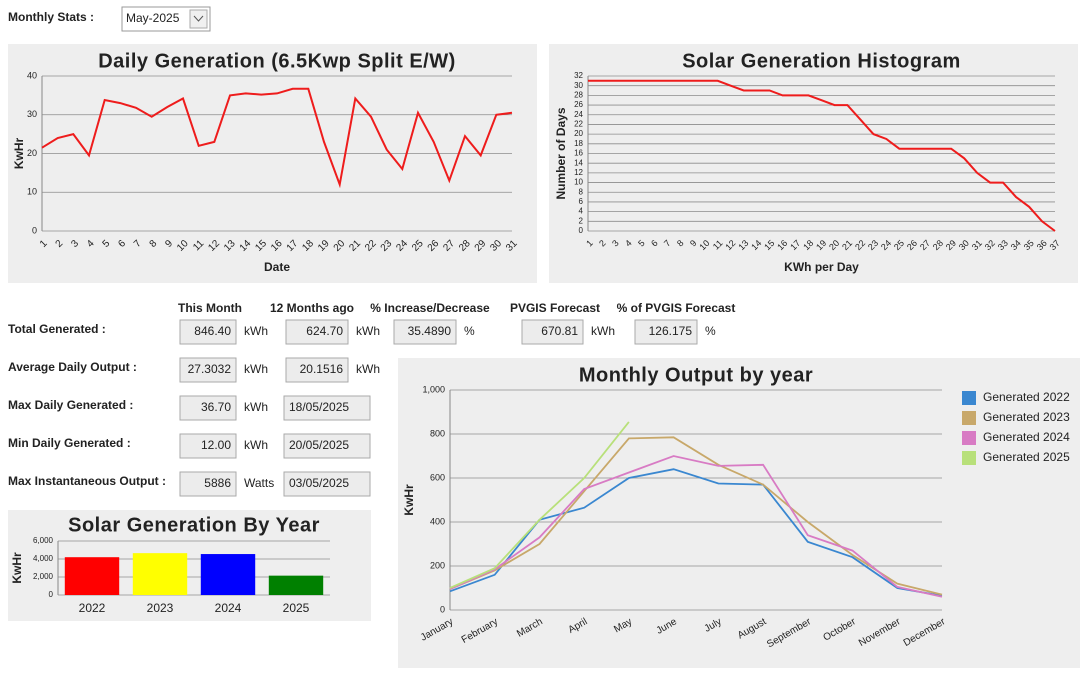 Image resolution: width=1084 pixels, height=675 pixels. Describe the element at coordinates (693, 243) in the screenshot. I see `x-tick-label: 9` at that location.